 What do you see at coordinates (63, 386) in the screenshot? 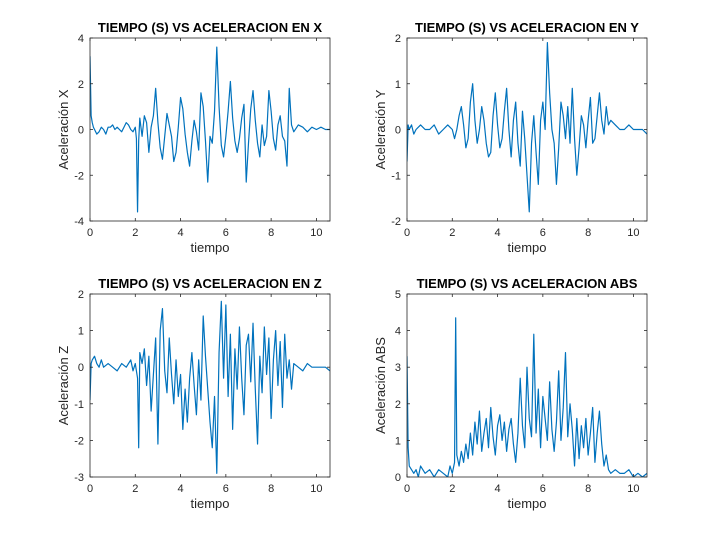
I see `y-axis-label: Aceleración Z` at bounding box center [63, 386].